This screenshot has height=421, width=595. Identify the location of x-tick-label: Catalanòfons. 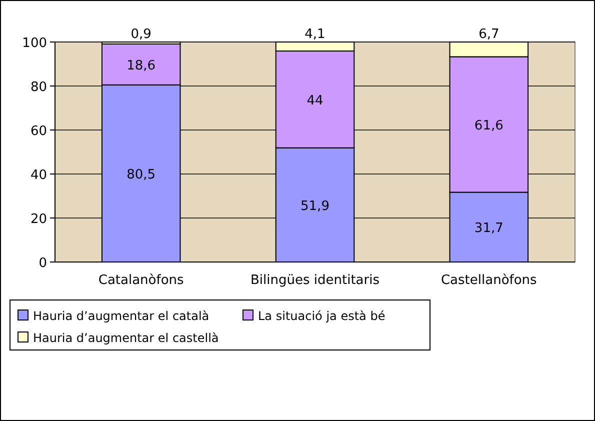
(141, 280).